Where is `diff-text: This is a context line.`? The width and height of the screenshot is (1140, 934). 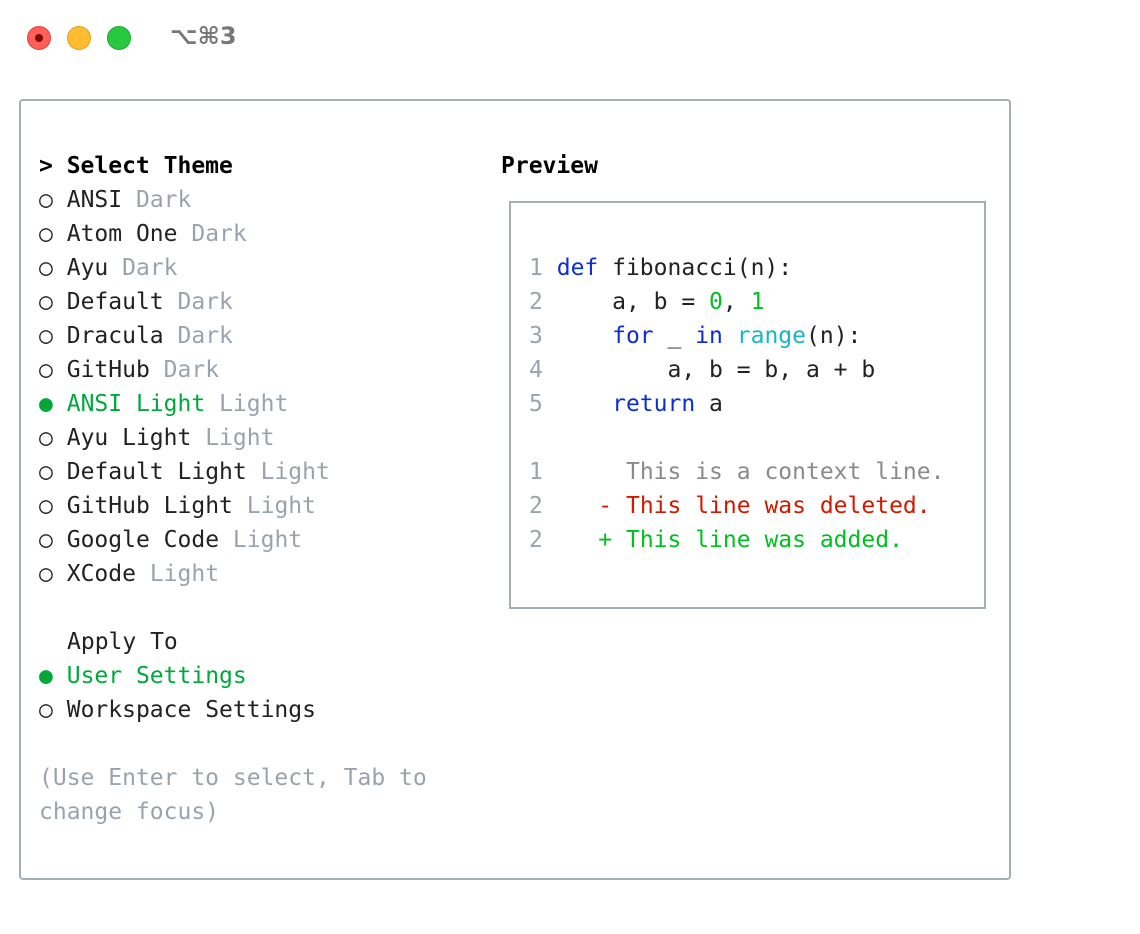
diff-text: This is a context line. is located at coordinates (785, 472).